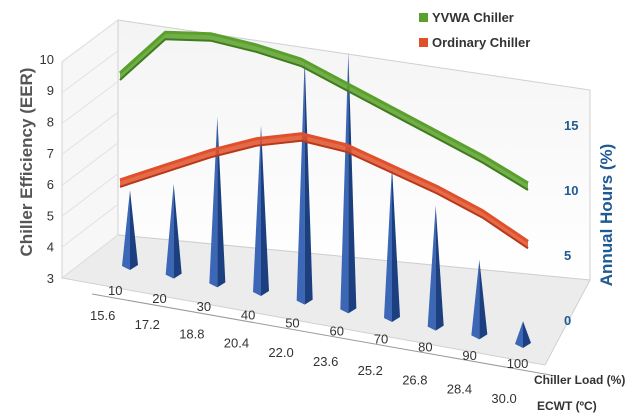 The image size is (626, 415). What do you see at coordinates (318, 327) in the screenshot?
I see `load-axis-ticks: 10 20 30 40 50 60 70 80 90 100` at bounding box center [318, 327].